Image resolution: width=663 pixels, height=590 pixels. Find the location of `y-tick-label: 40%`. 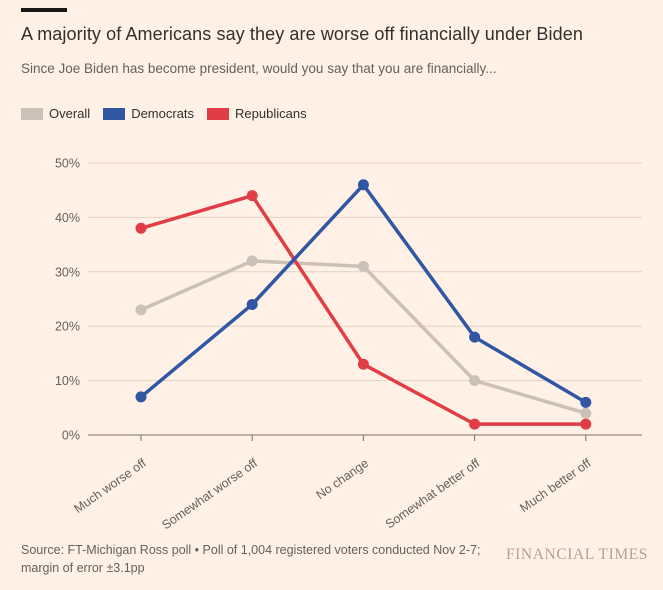

y-tick-label: 40% is located at coordinates (67, 218).